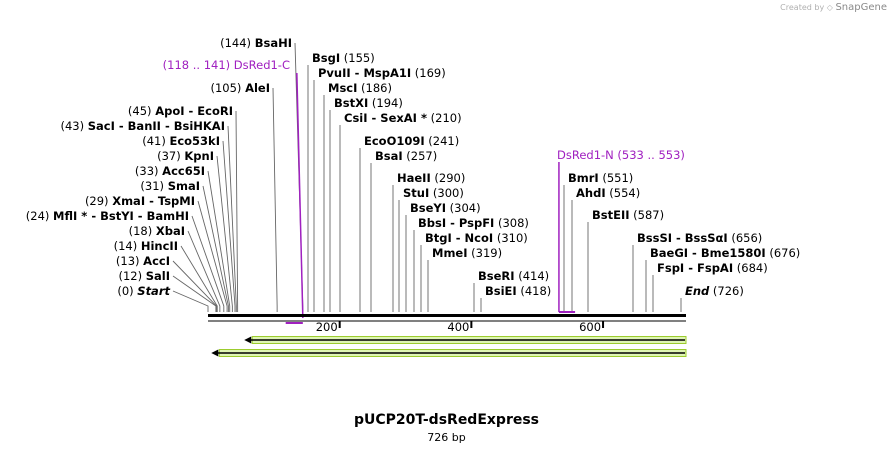 This screenshot has width=893, height=453. I want to click on site-label: BstXI (194), so click(368, 103).